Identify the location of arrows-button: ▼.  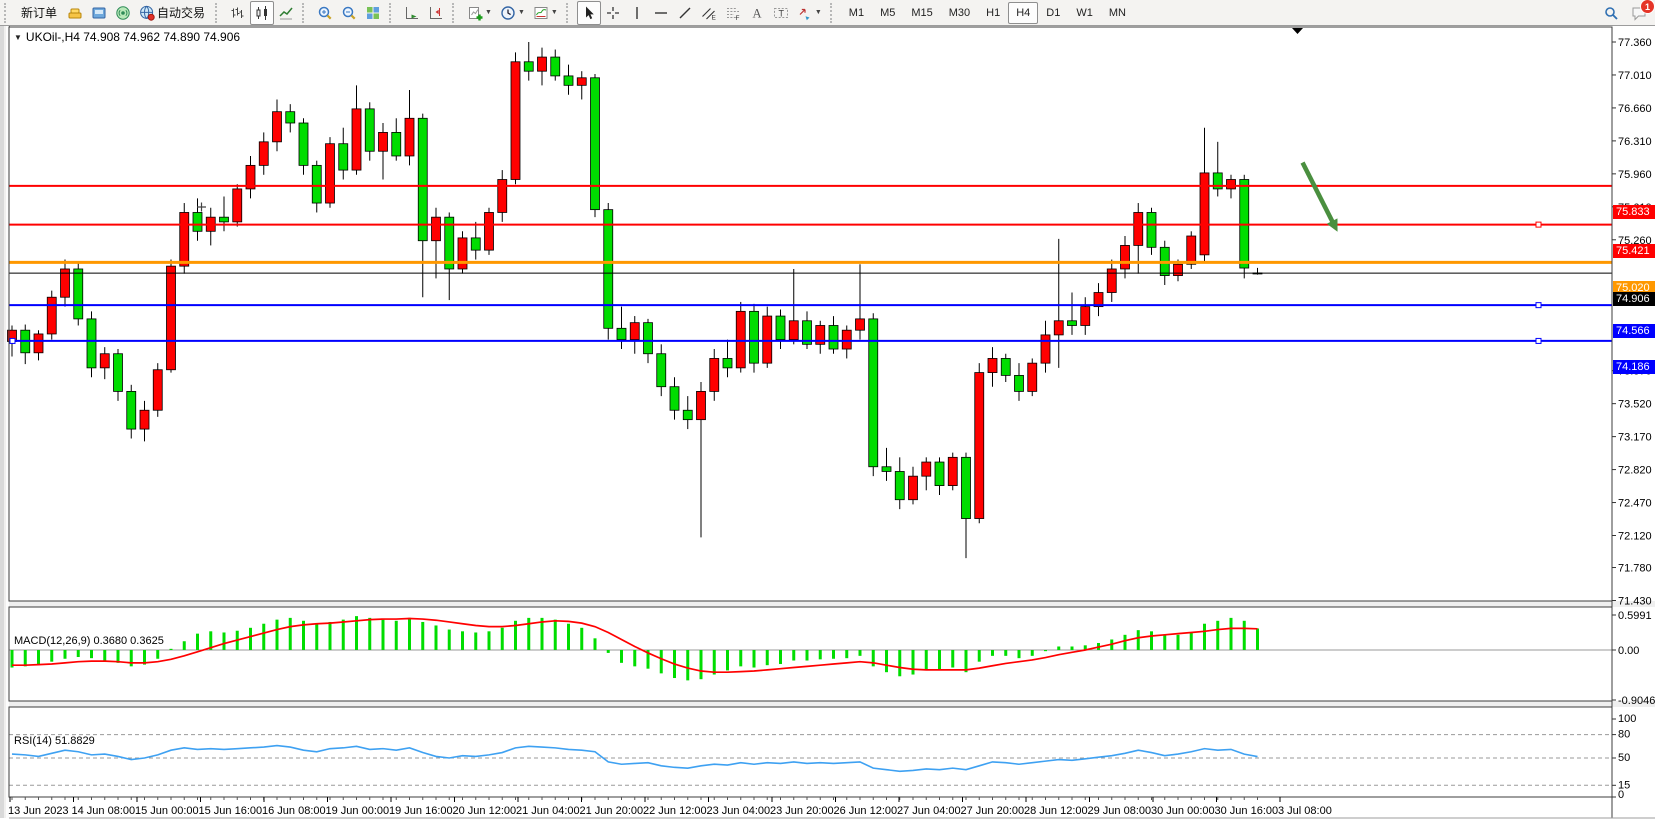
(809, 13).